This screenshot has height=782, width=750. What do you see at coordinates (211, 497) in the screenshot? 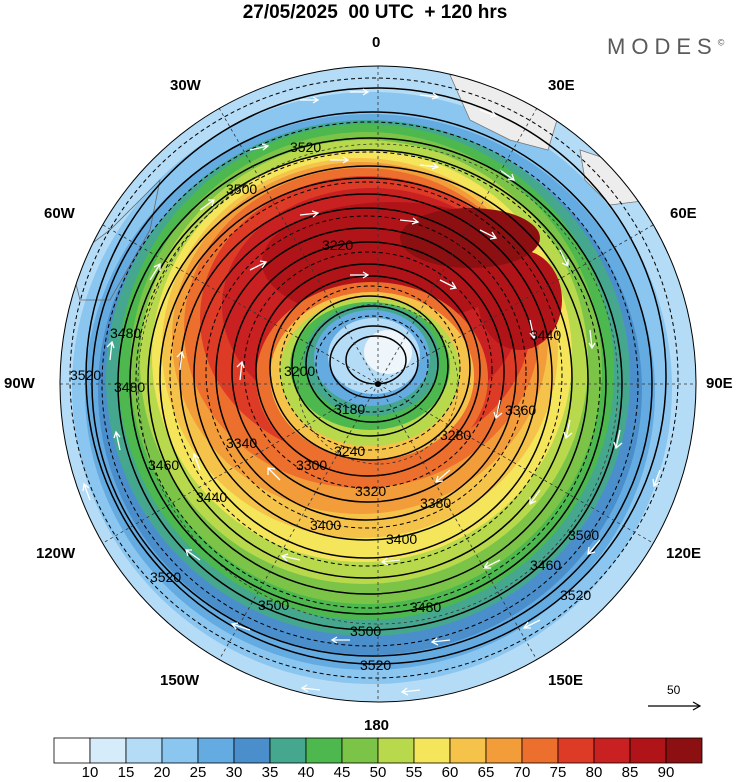
I see `contour-label-3440-w: 3440` at bounding box center [211, 497].